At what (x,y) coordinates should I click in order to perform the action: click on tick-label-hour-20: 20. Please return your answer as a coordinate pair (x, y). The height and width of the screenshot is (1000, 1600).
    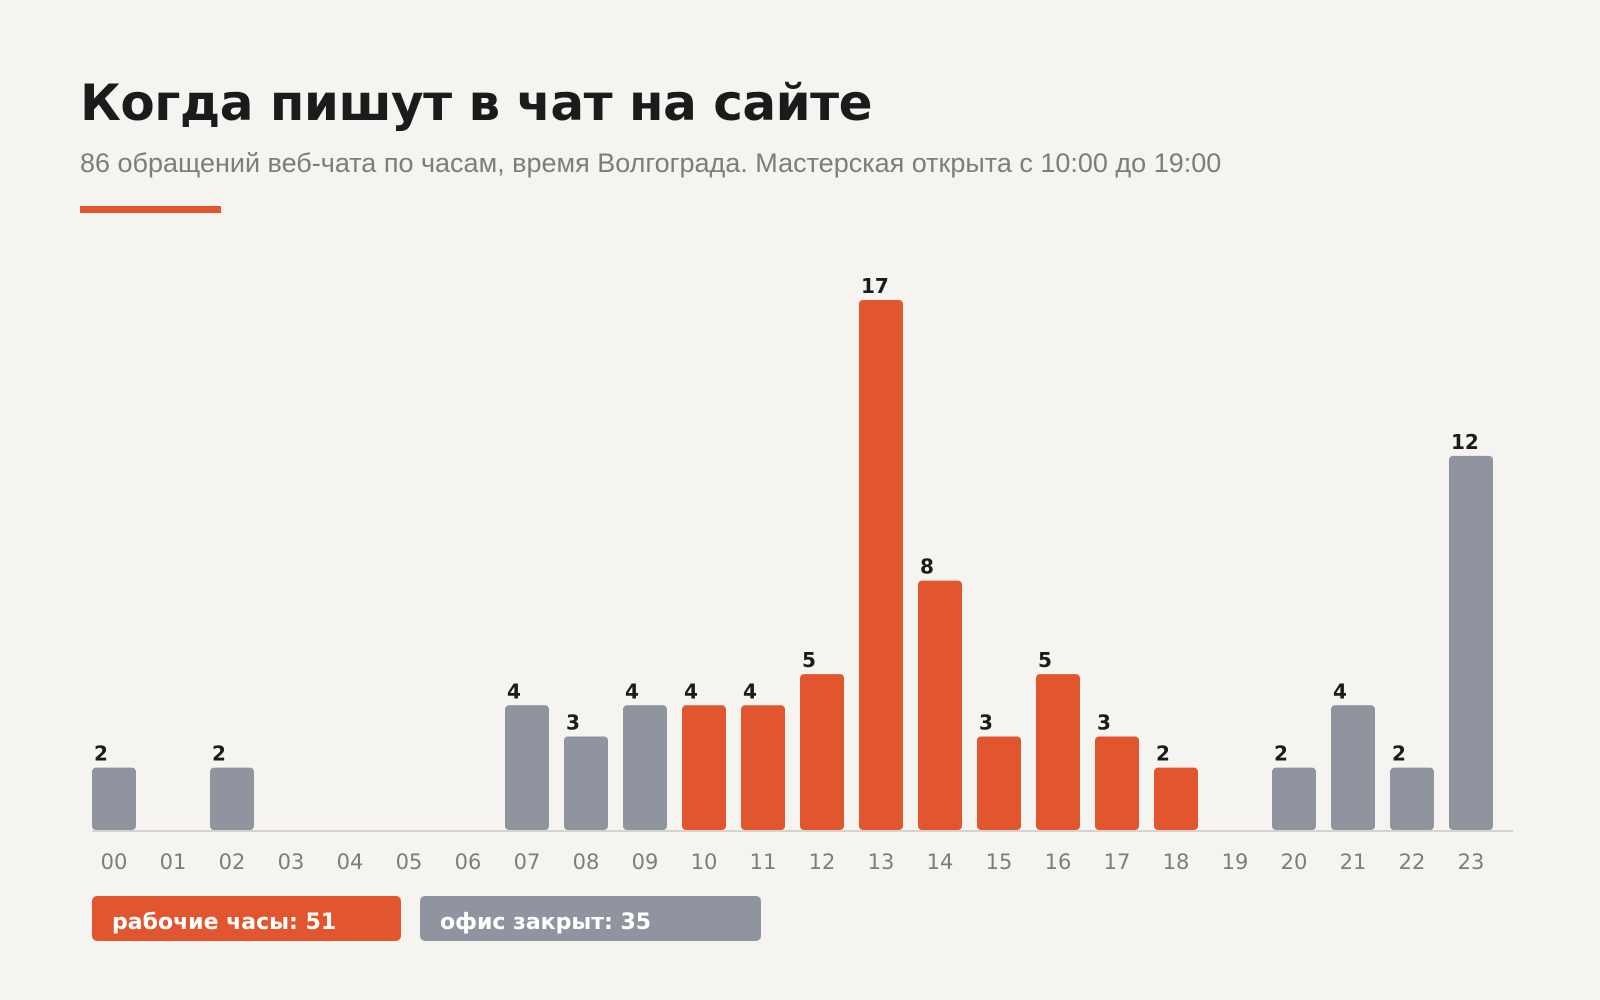
    Looking at the image, I should click on (1294, 862).